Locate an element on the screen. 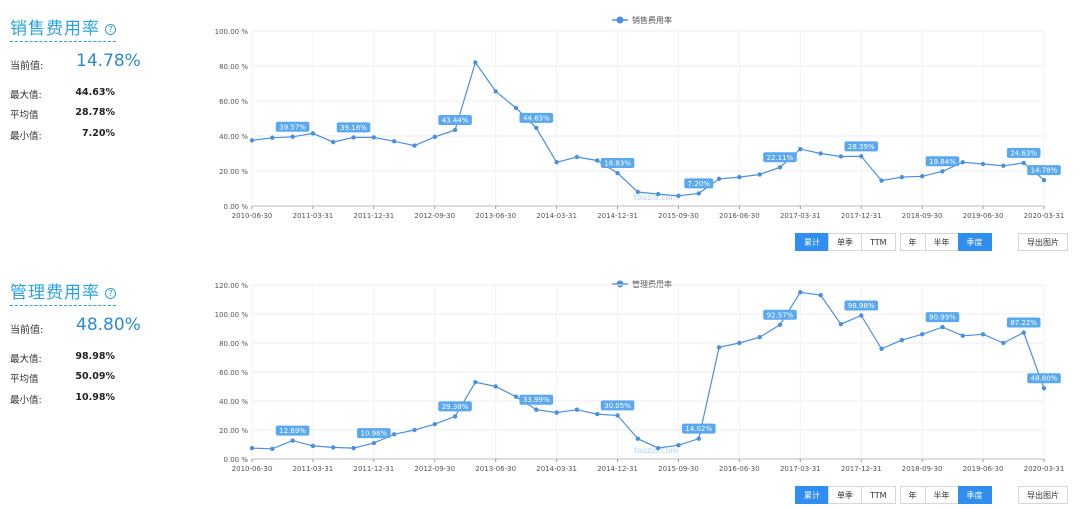 The width and height of the screenshot is (1080, 509). x-tick-label: 2014-12-31 is located at coordinates (617, 469).